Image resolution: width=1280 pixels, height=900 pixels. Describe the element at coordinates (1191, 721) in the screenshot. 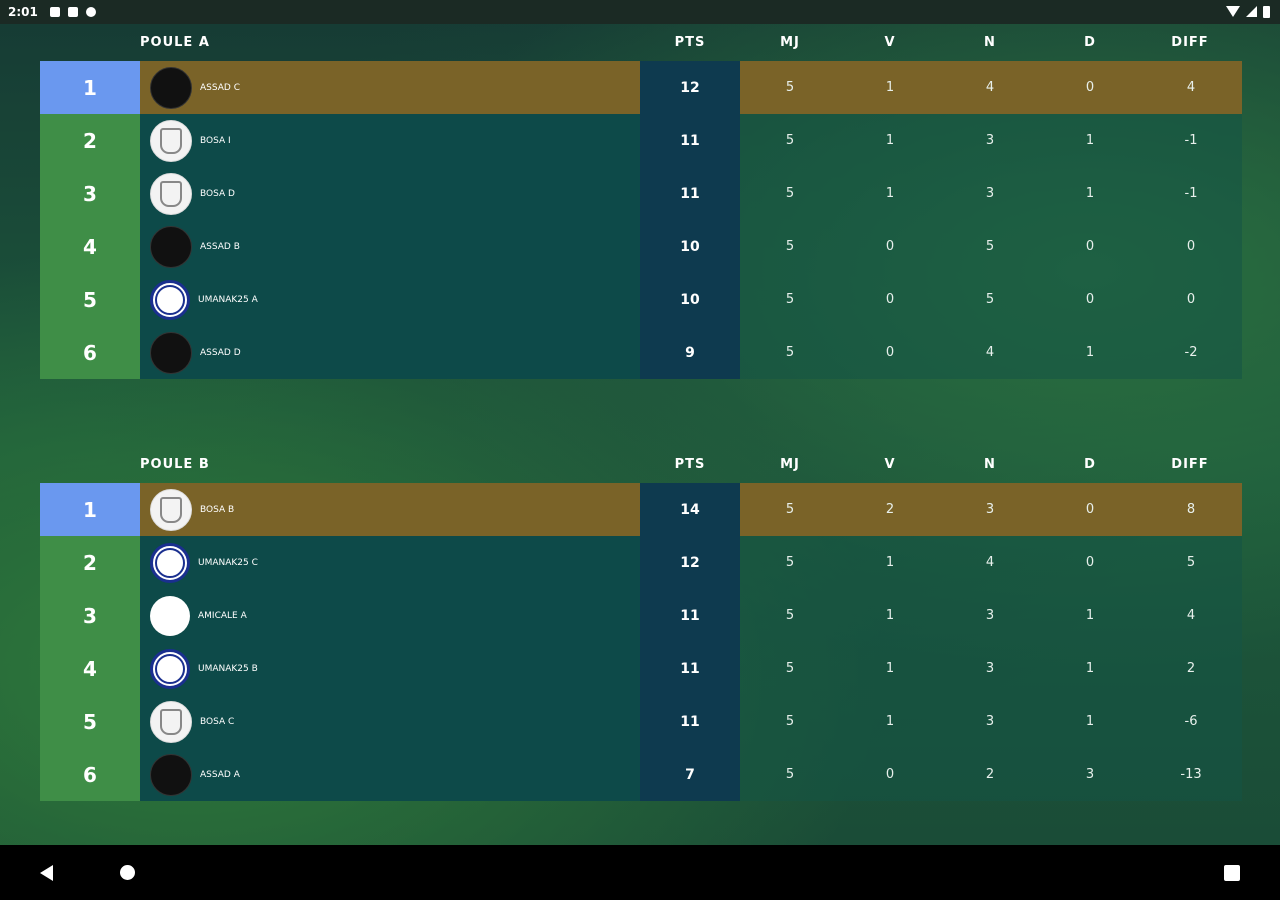

I see `stat-diff: -6` at that location.